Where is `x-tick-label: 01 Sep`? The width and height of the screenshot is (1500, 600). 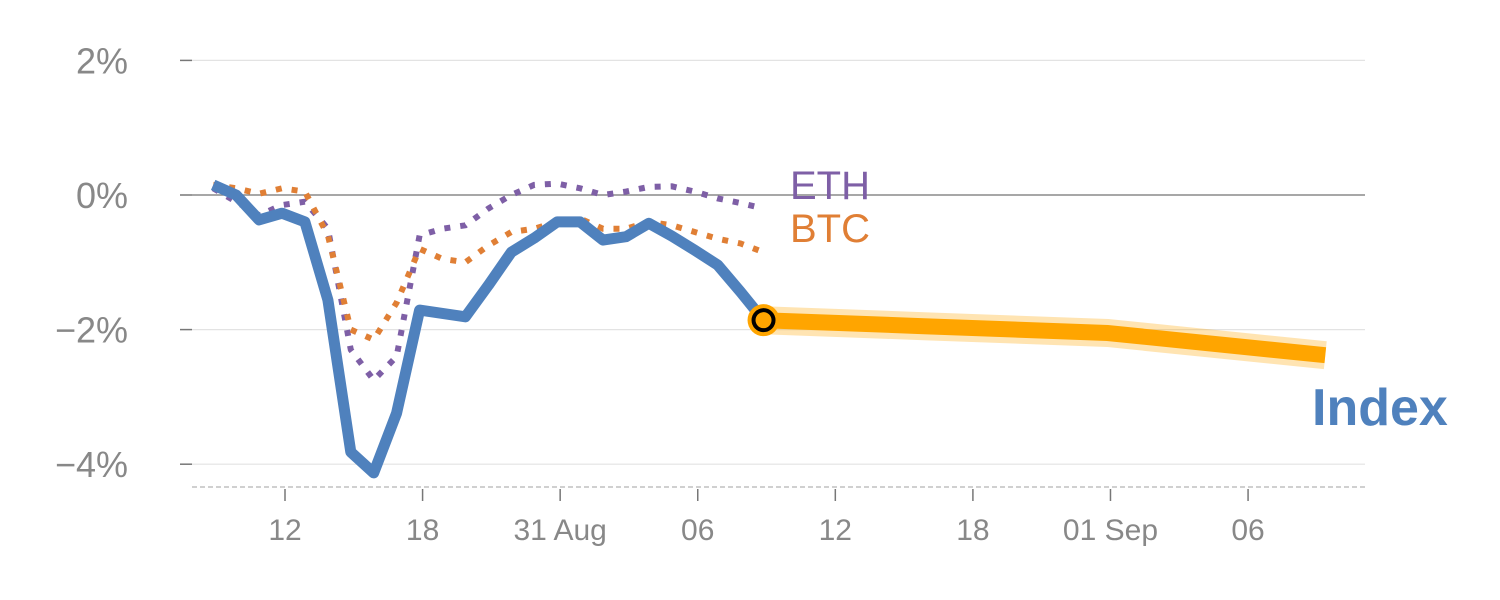 x-tick-label: 01 Sep is located at coordinates (1110, 530).